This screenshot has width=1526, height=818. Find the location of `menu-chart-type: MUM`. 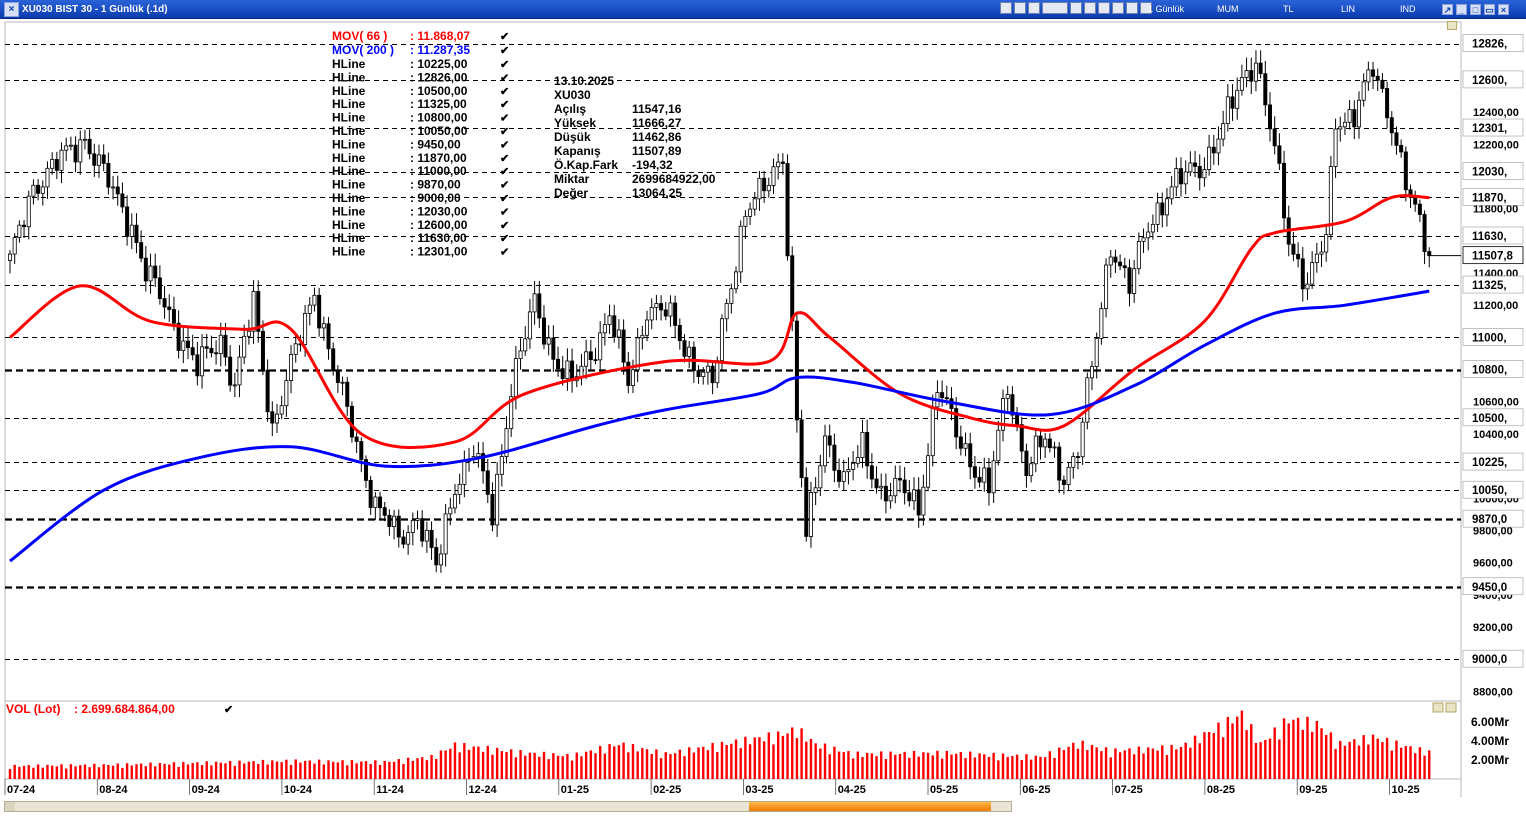

menu-chart-type: MUM is located at coordinates (1228, 9).